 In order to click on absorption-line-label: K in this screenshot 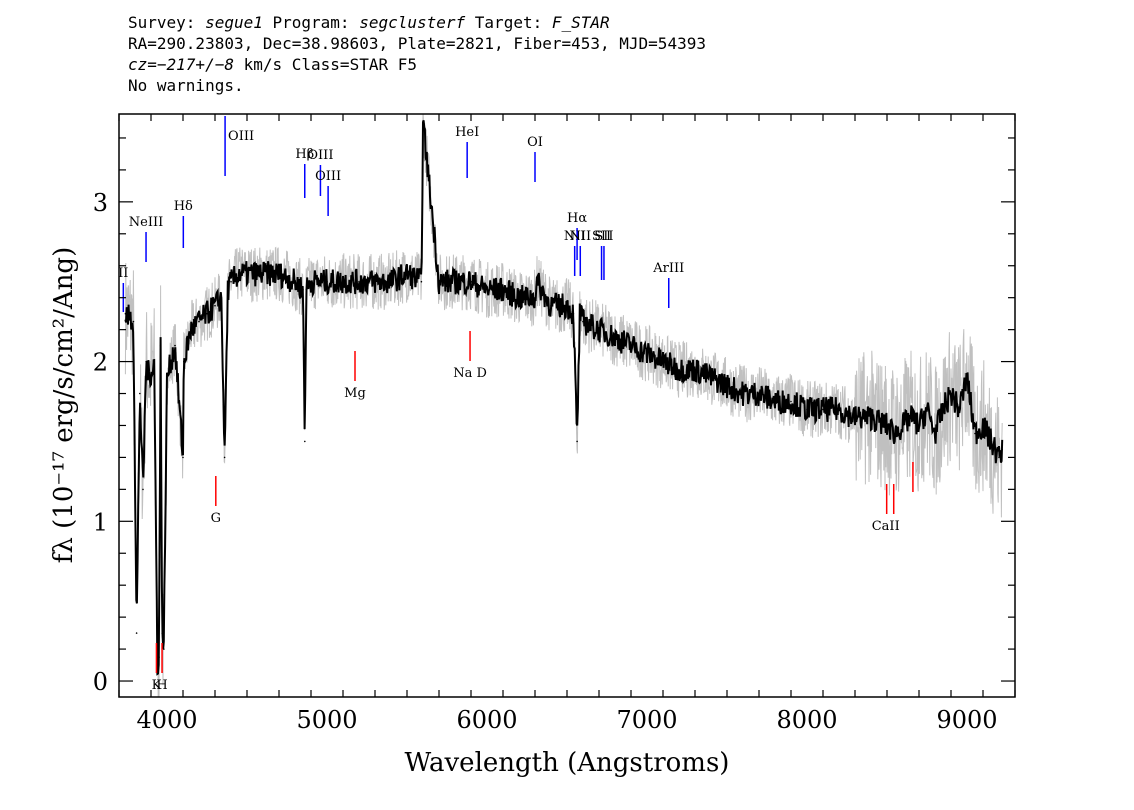, I will do `click(157, 685)`.